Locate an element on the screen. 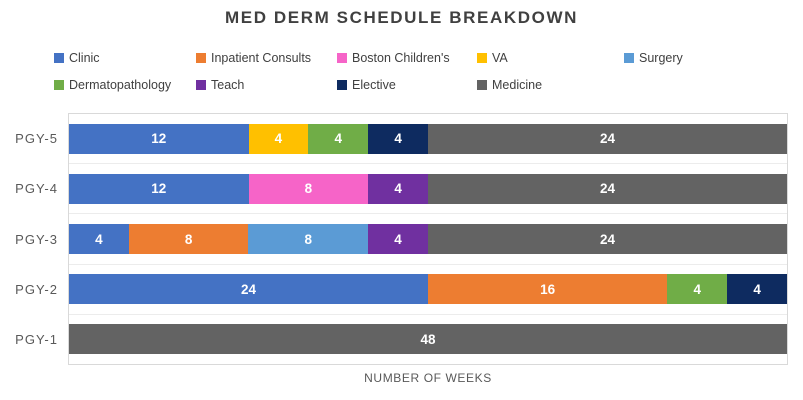 The width and height of the screenshot is (803, 400). category-label: PGY-1 is located at coordinates (36, 340).